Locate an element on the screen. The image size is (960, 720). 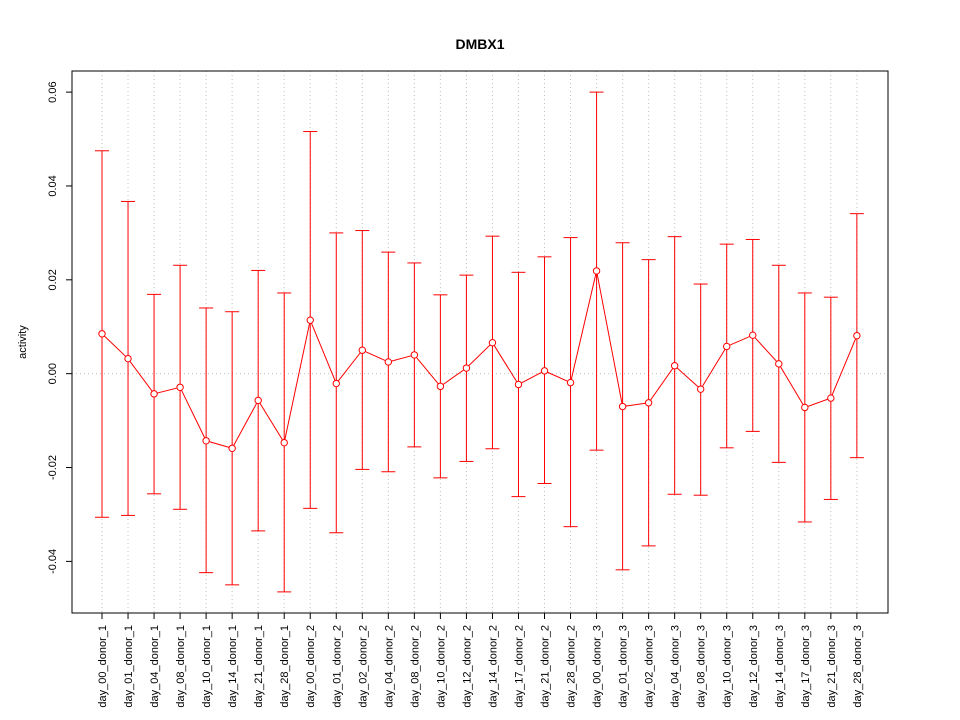
x-tick-label: day_04_donor_1 is located at coordinates (155, 666).